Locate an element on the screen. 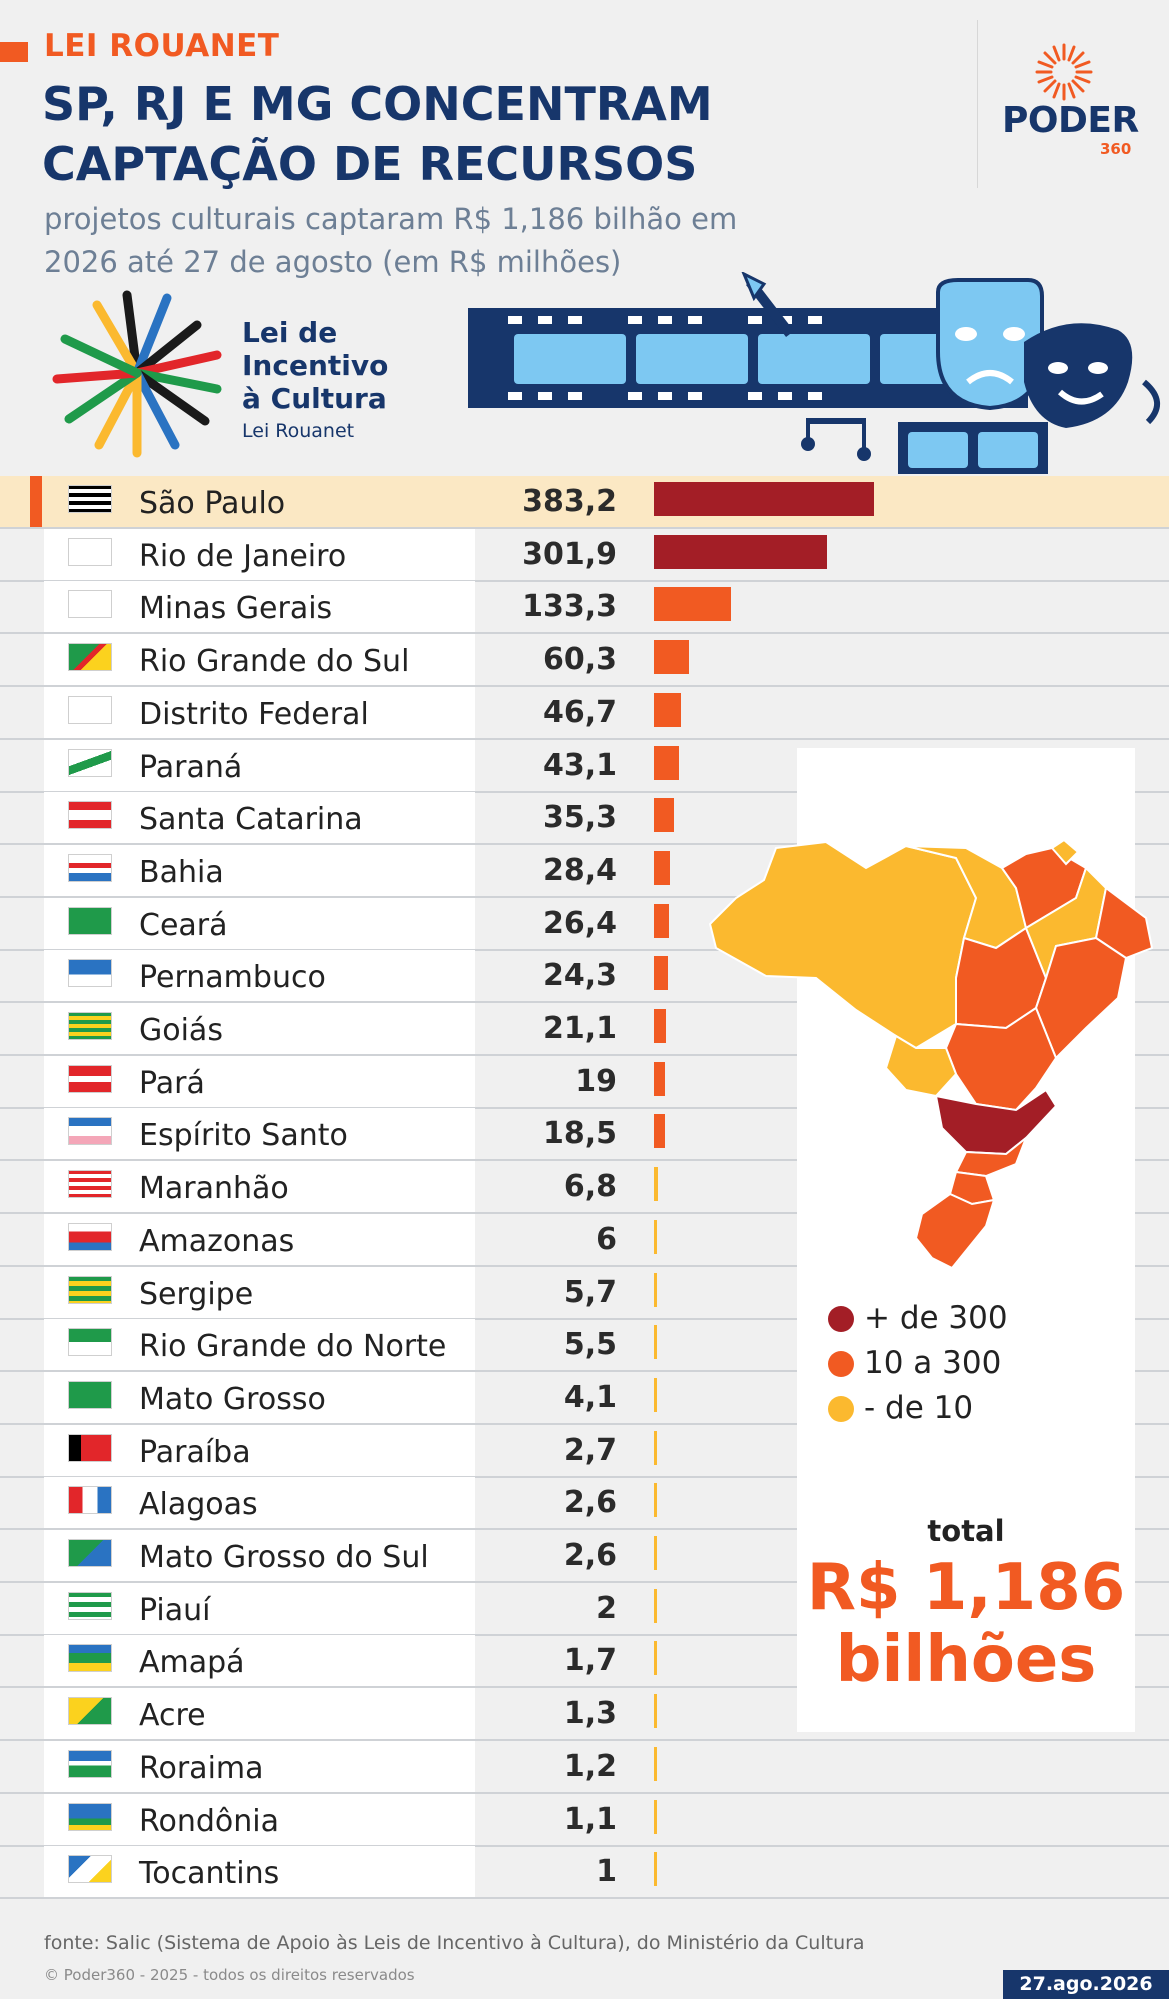  state-name: Maranhão is located at coordinates (214, 1189).